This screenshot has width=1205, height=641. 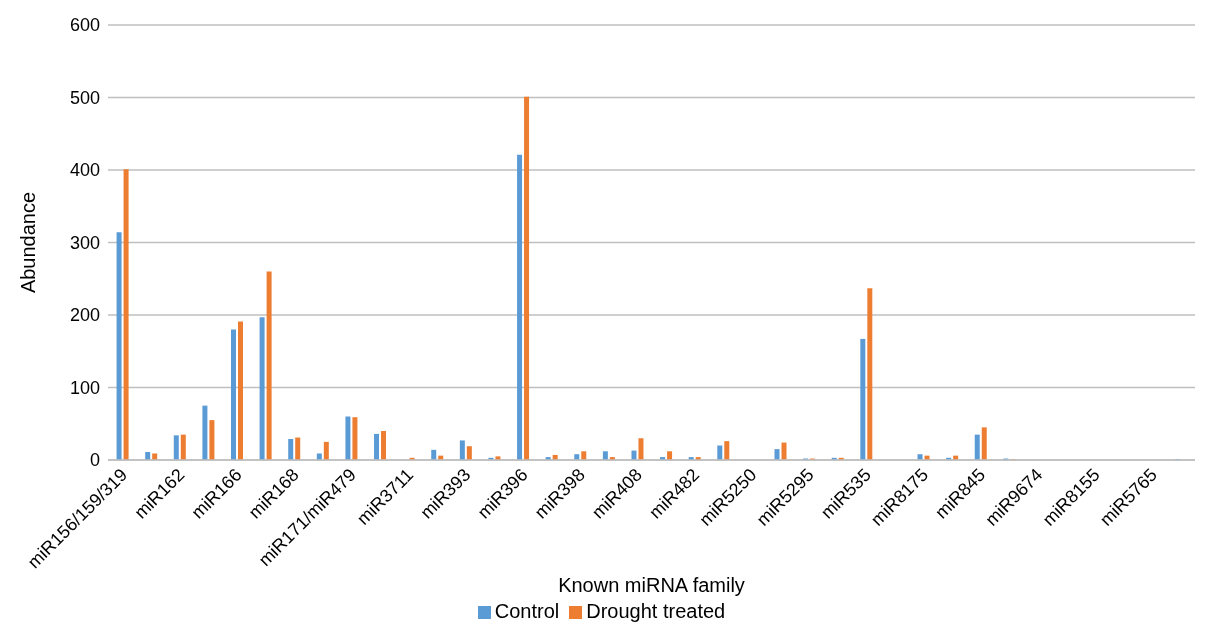 What do you see at coordinates (84, 242) in the screenshot?
I see `y-tick-label: 300` at bounding box center [84, 242].